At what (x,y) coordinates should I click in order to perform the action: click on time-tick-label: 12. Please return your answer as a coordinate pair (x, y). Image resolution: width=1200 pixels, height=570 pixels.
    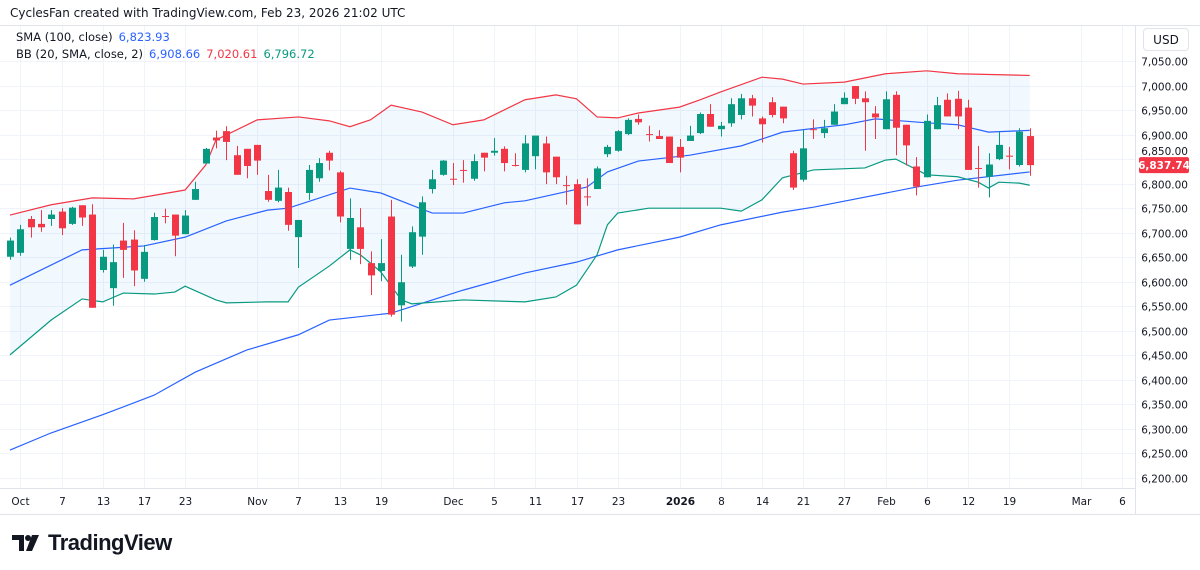
    Looking at the image, I should click on (968, 502).